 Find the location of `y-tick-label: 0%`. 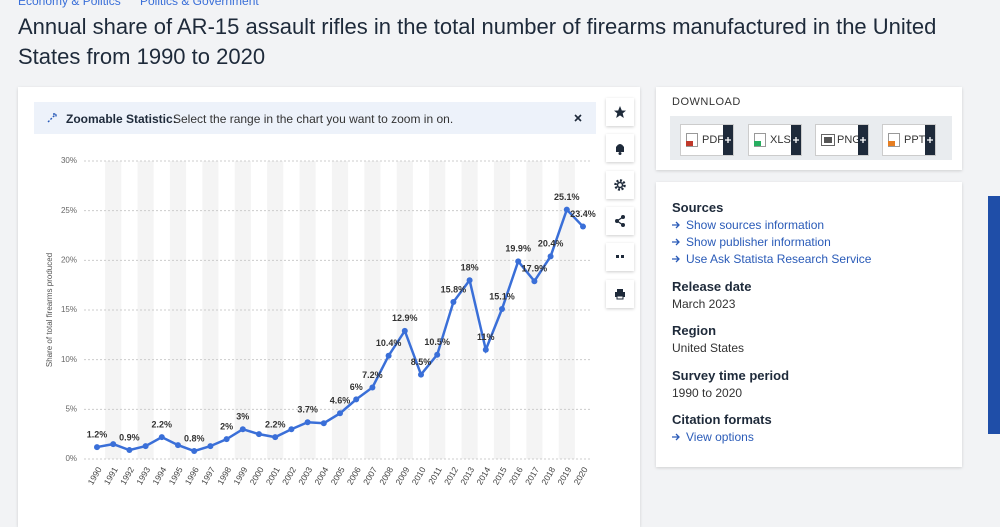

y-tick-label: 0% is located at coordinates (71, 458).